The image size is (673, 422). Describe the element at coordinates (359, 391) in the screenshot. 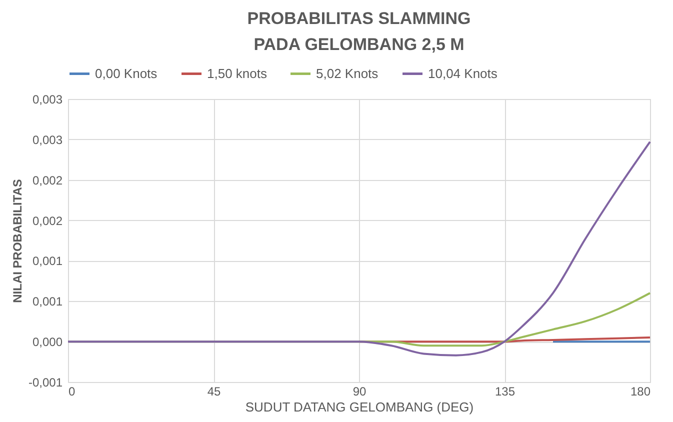

I see `x-tick-label: 90` at that location.